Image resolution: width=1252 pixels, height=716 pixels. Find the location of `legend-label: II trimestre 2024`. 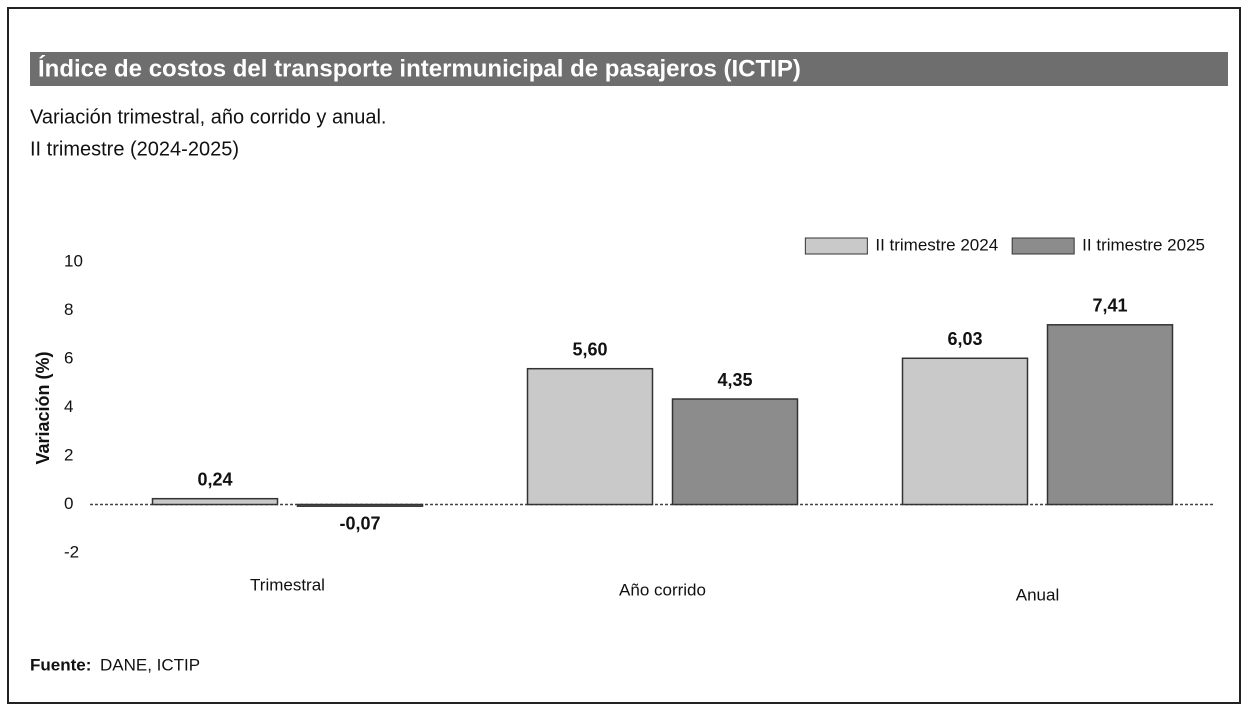

legend-label: II trimestre 2024 is located at coordinates (936, 244).